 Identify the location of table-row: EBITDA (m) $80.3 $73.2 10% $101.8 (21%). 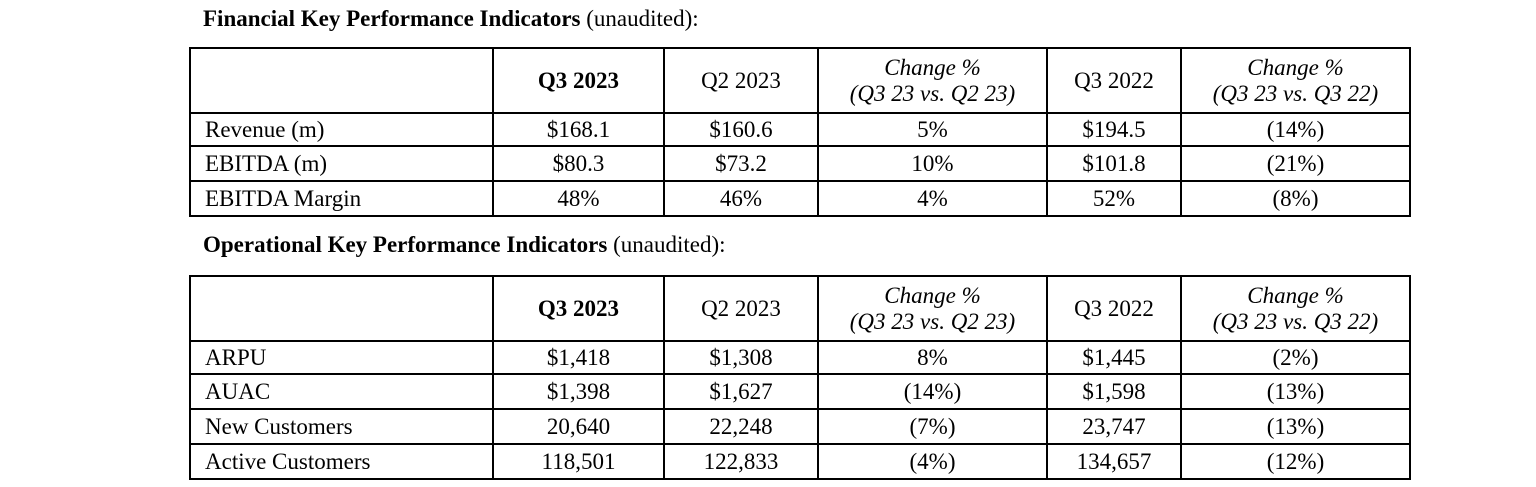
(800, 163).